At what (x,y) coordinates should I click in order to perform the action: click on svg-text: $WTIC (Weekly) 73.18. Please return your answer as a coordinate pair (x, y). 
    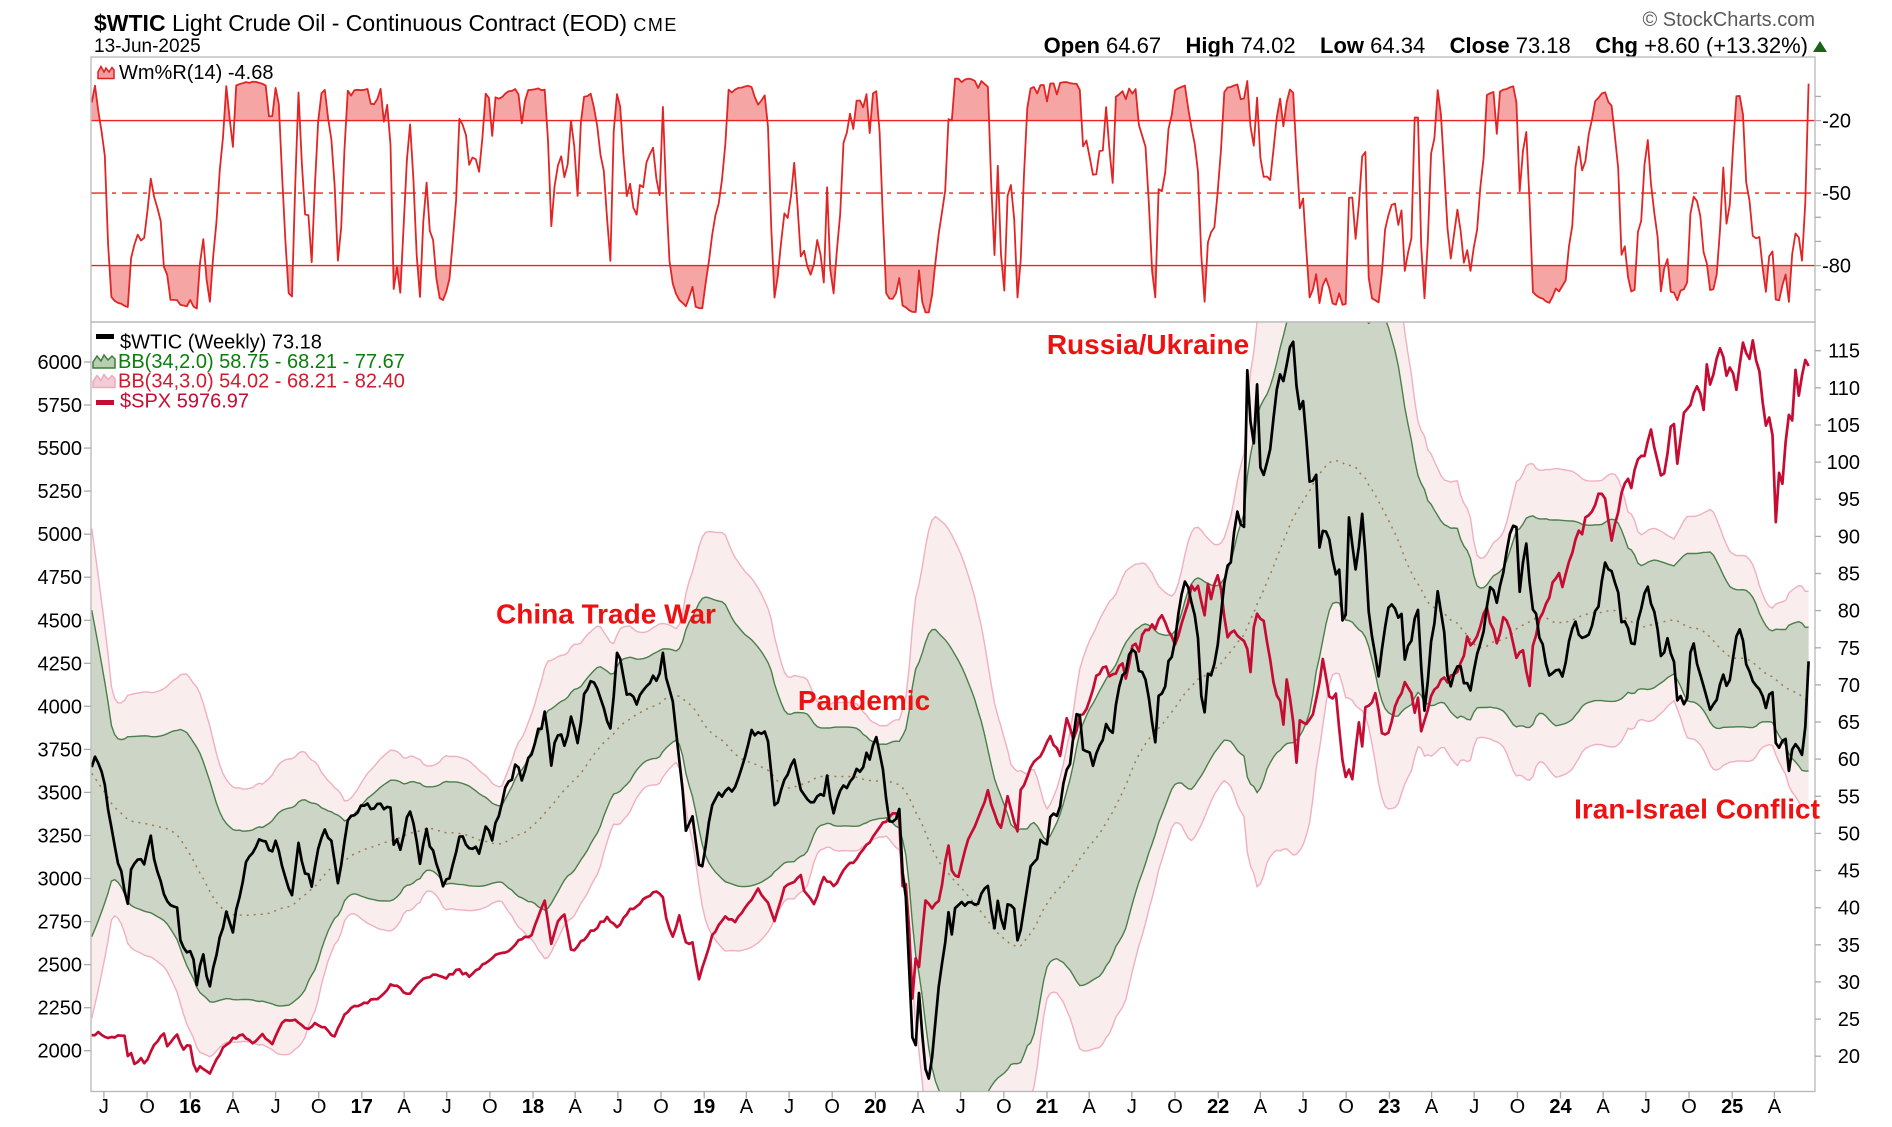
    Looking at the image, I should click on (221, 343).